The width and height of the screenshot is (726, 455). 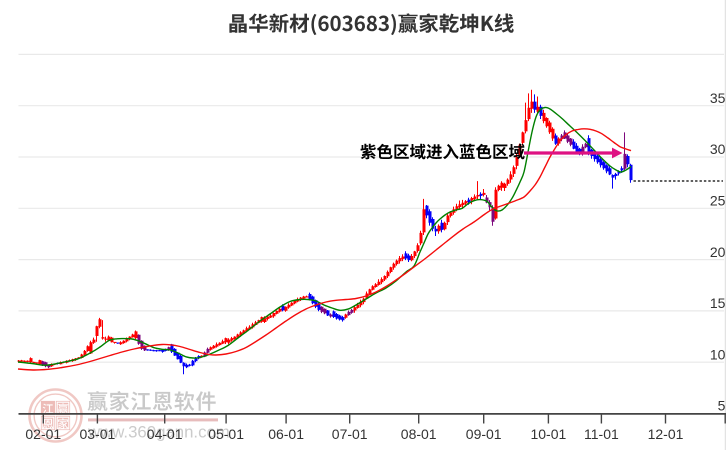 I want to click on svg-text: 12-01, so click(x=666, y=434).